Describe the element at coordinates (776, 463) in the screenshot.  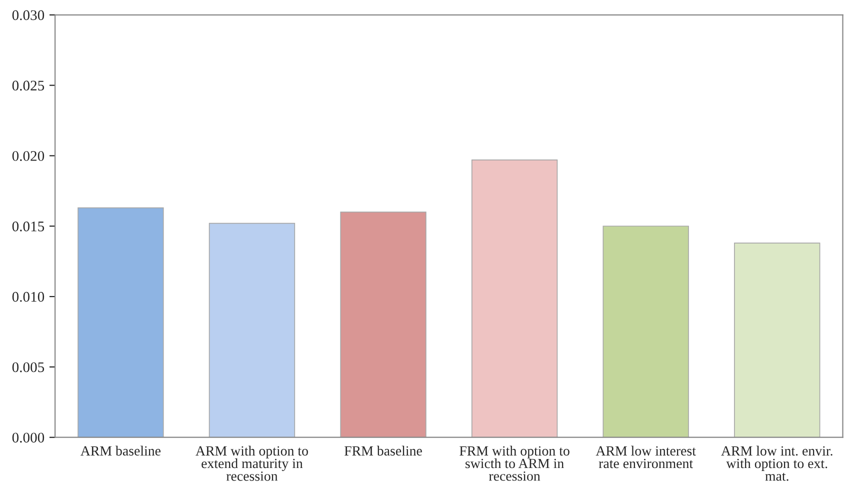
I see `x-tick-label: ARM low int. envir. with option to ext. mat.` at that location.